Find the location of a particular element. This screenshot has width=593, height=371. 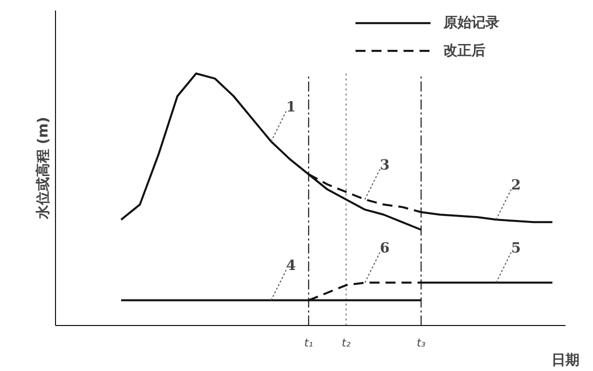

y-axis-title: 水位或高程 (m) is located at coordinates (43, 168).